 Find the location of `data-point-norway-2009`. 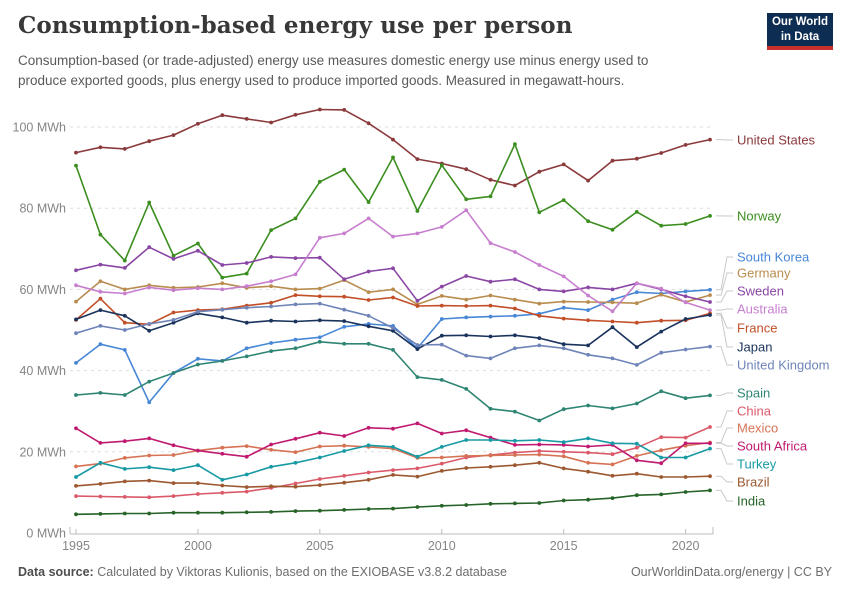

data-point-norway-2009 is located at coordinates (417, 211).